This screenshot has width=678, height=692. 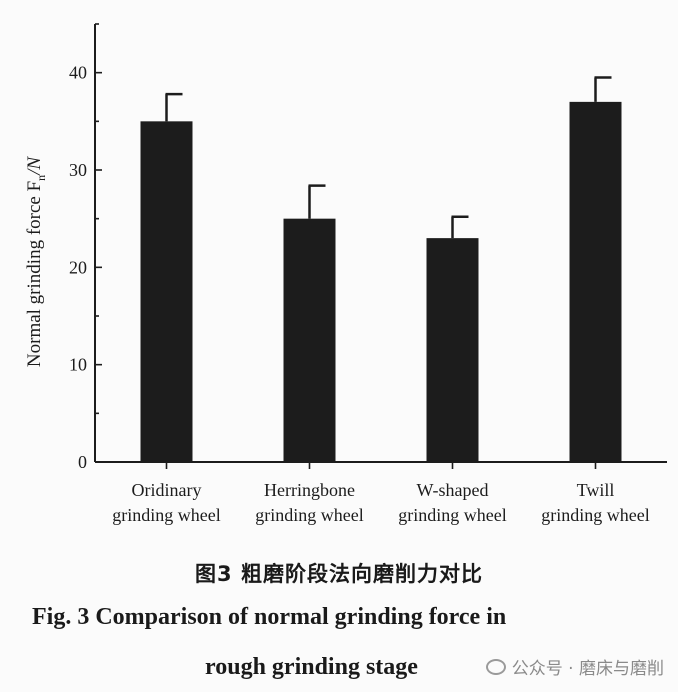 I want to click on x-tick-label: Twill, so click(x=596, y=490).